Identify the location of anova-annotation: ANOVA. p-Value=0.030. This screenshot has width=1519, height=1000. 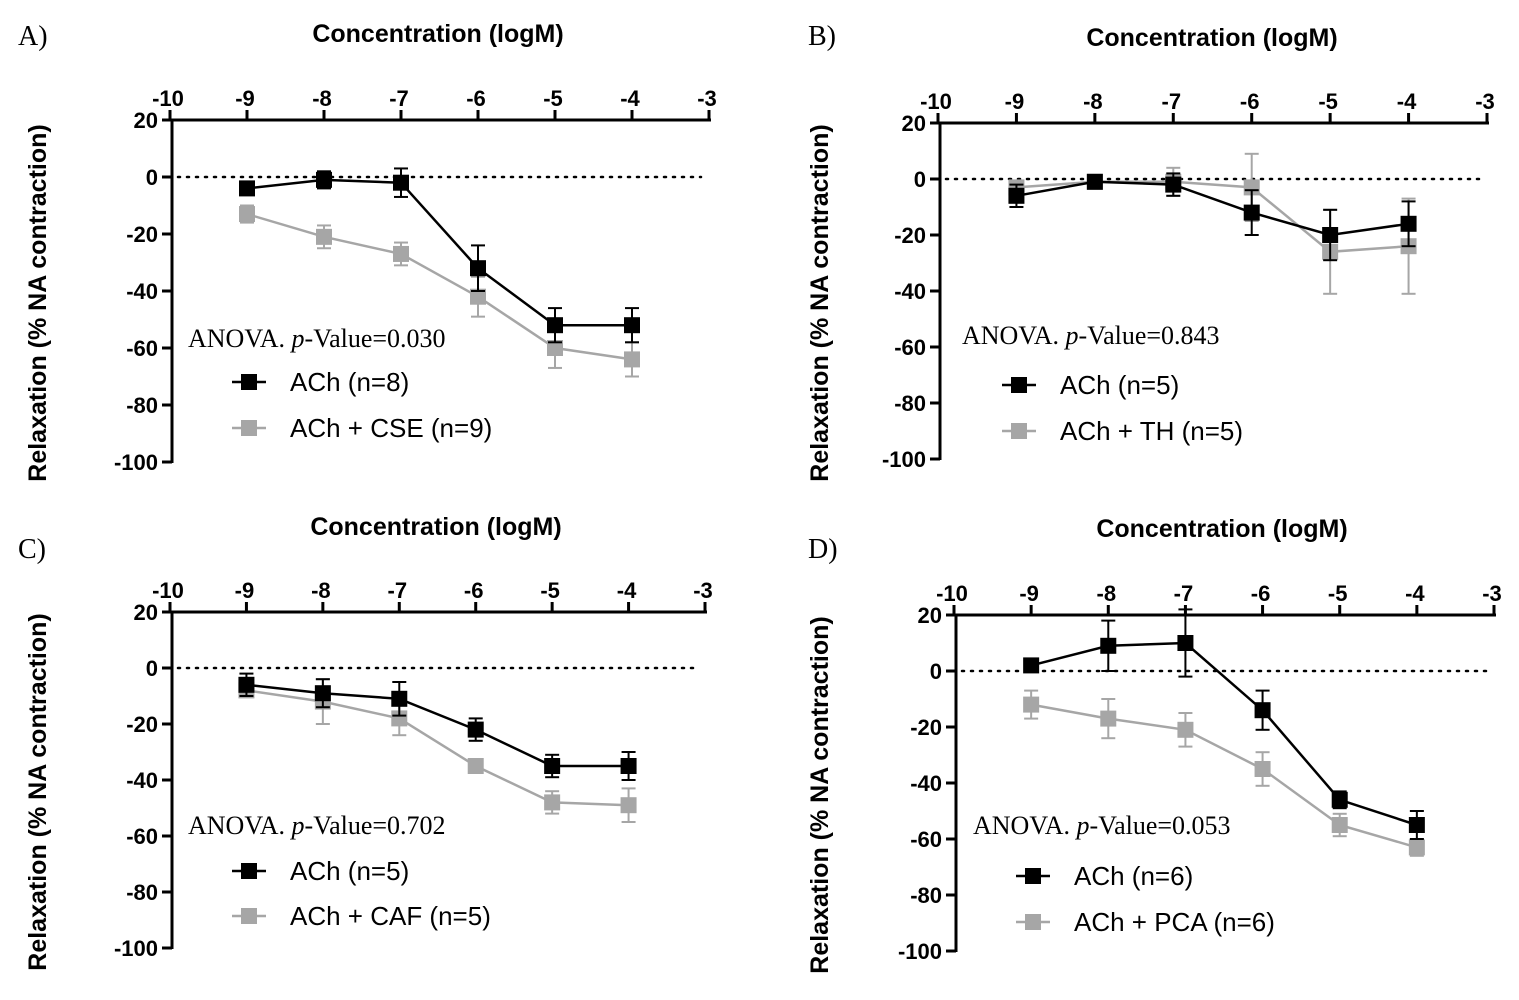
(317, 338).